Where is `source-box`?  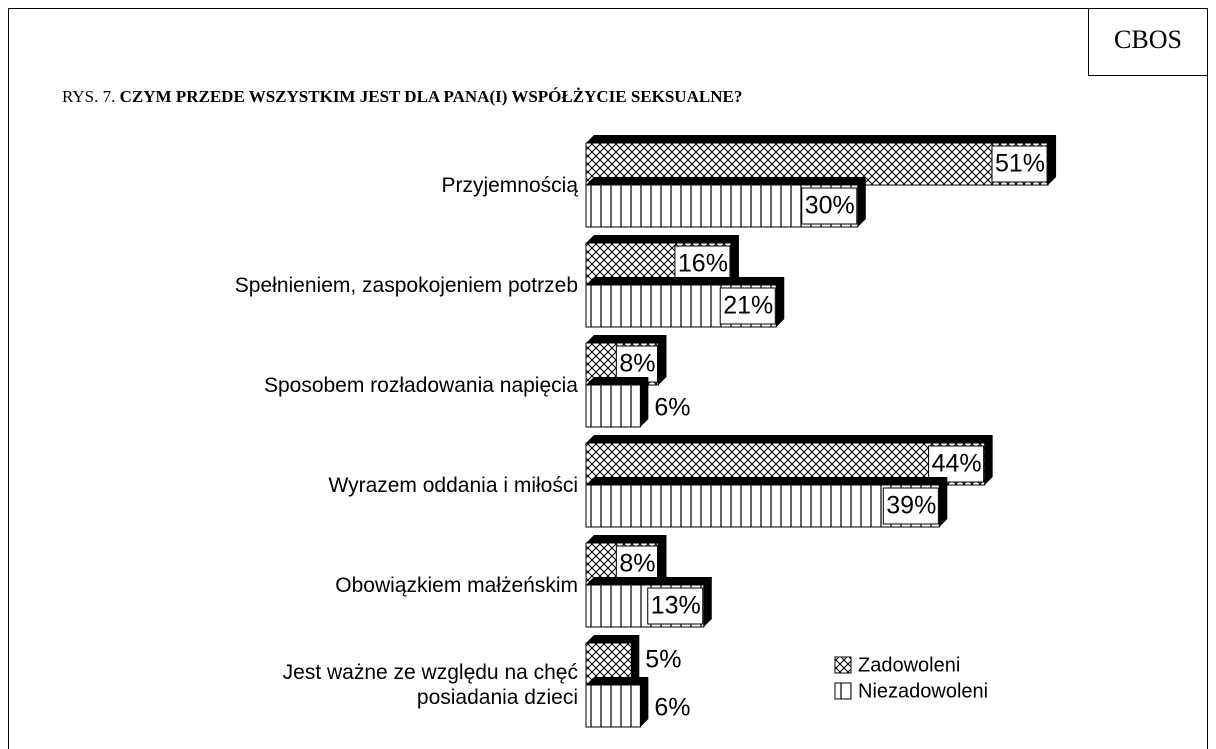 source-box is located at coordinates (1148, 42).